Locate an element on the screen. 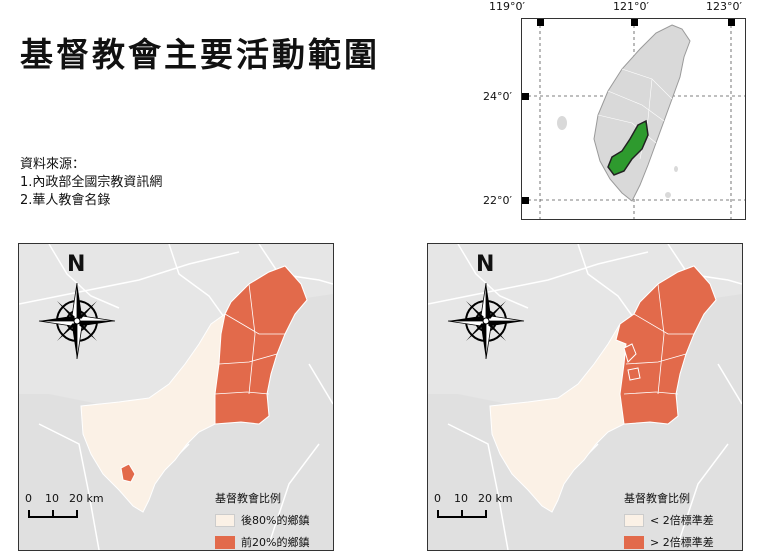 This screenshot has height=560, width=761. page-title: 基督教會主要活動範圍 is located at coordinates (200, 54).